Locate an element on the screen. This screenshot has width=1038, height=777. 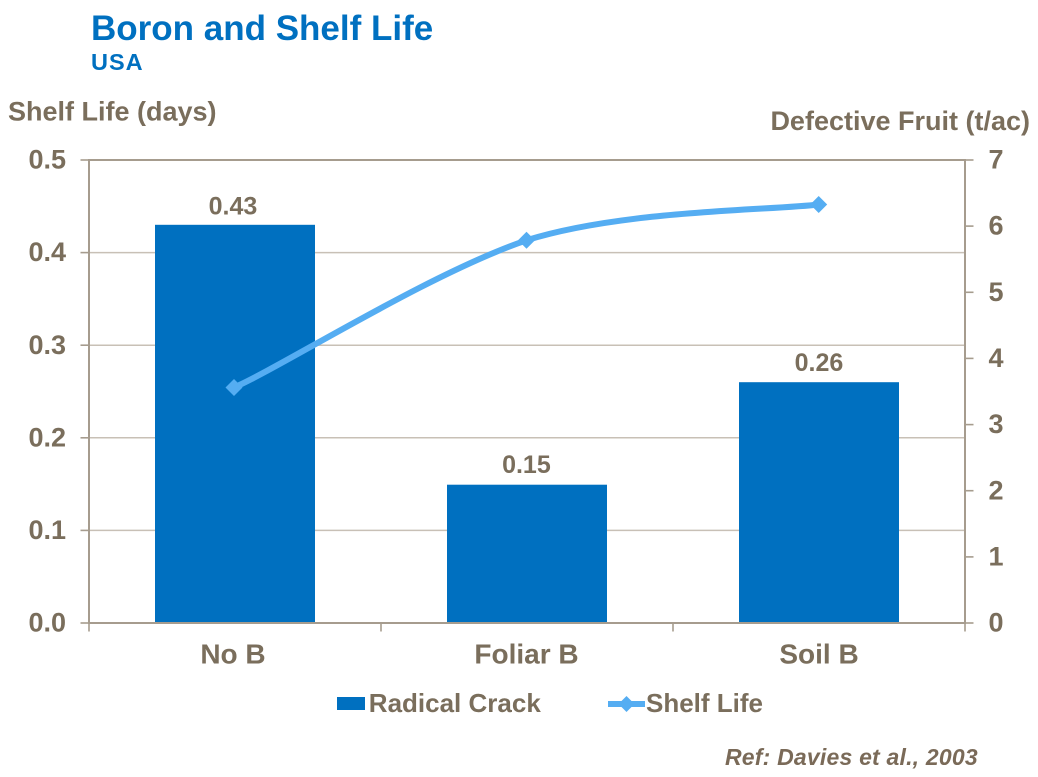
svg-text: Shelf Life (days) is located at coordinates (112, 112).